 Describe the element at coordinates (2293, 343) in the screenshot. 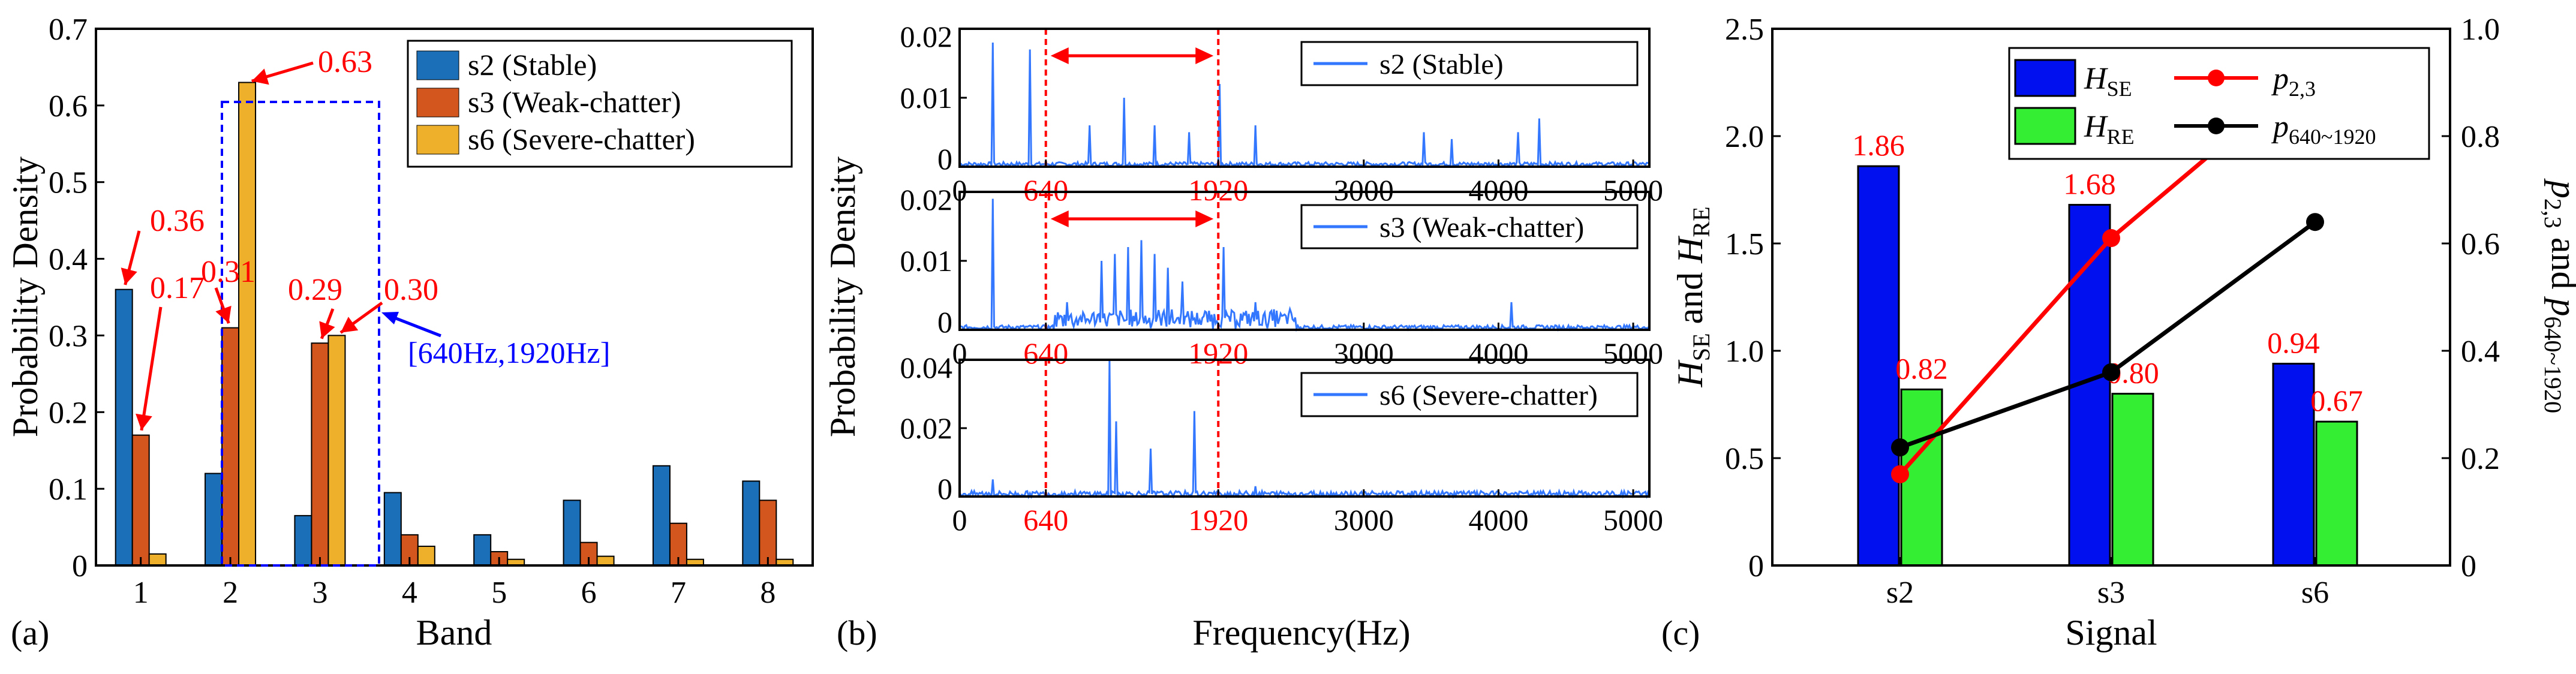

I see `bar-value-label: 0.94` at that location.